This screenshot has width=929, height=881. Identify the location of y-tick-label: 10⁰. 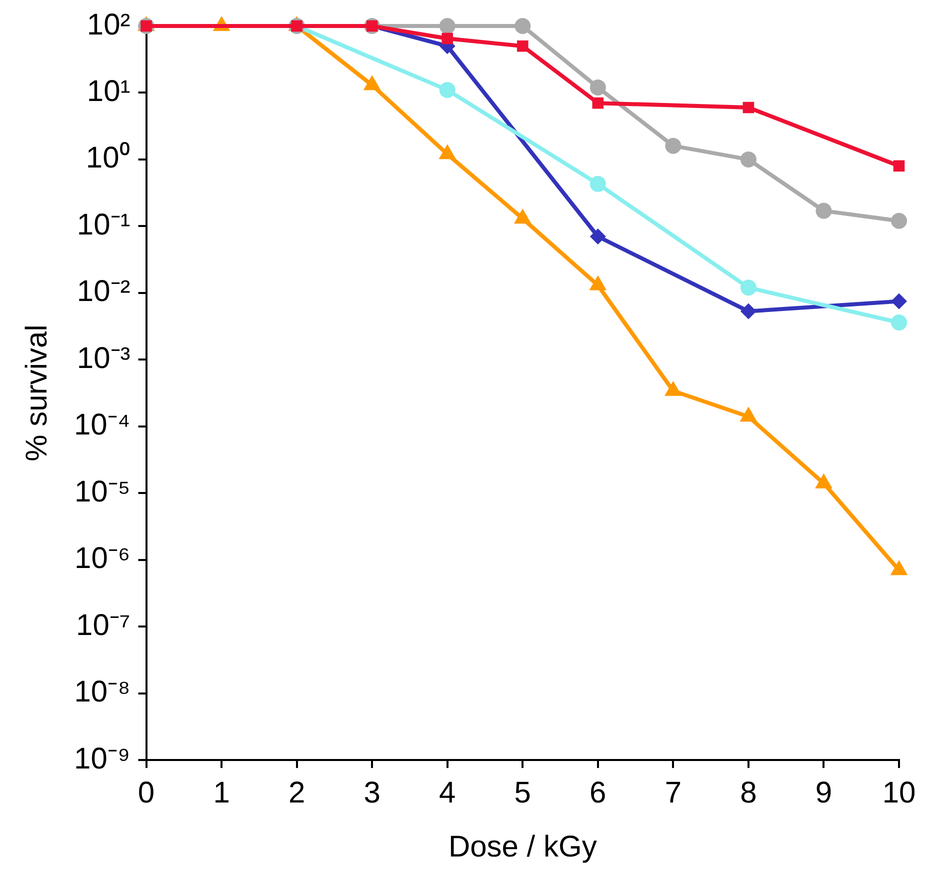
(108, 158).